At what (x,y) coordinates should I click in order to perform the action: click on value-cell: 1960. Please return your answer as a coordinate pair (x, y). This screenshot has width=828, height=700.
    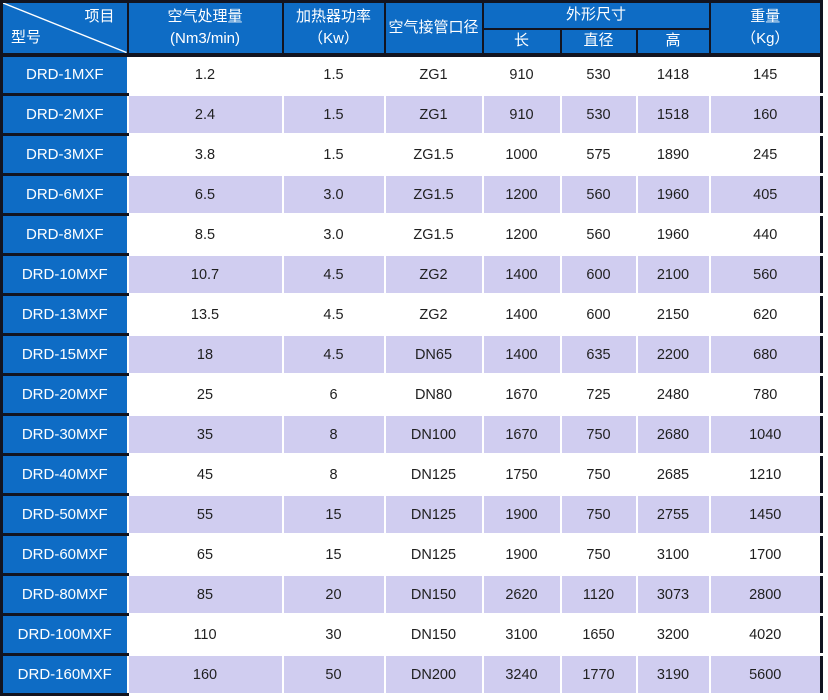
    Looking at the image, I should click on (673, 194).